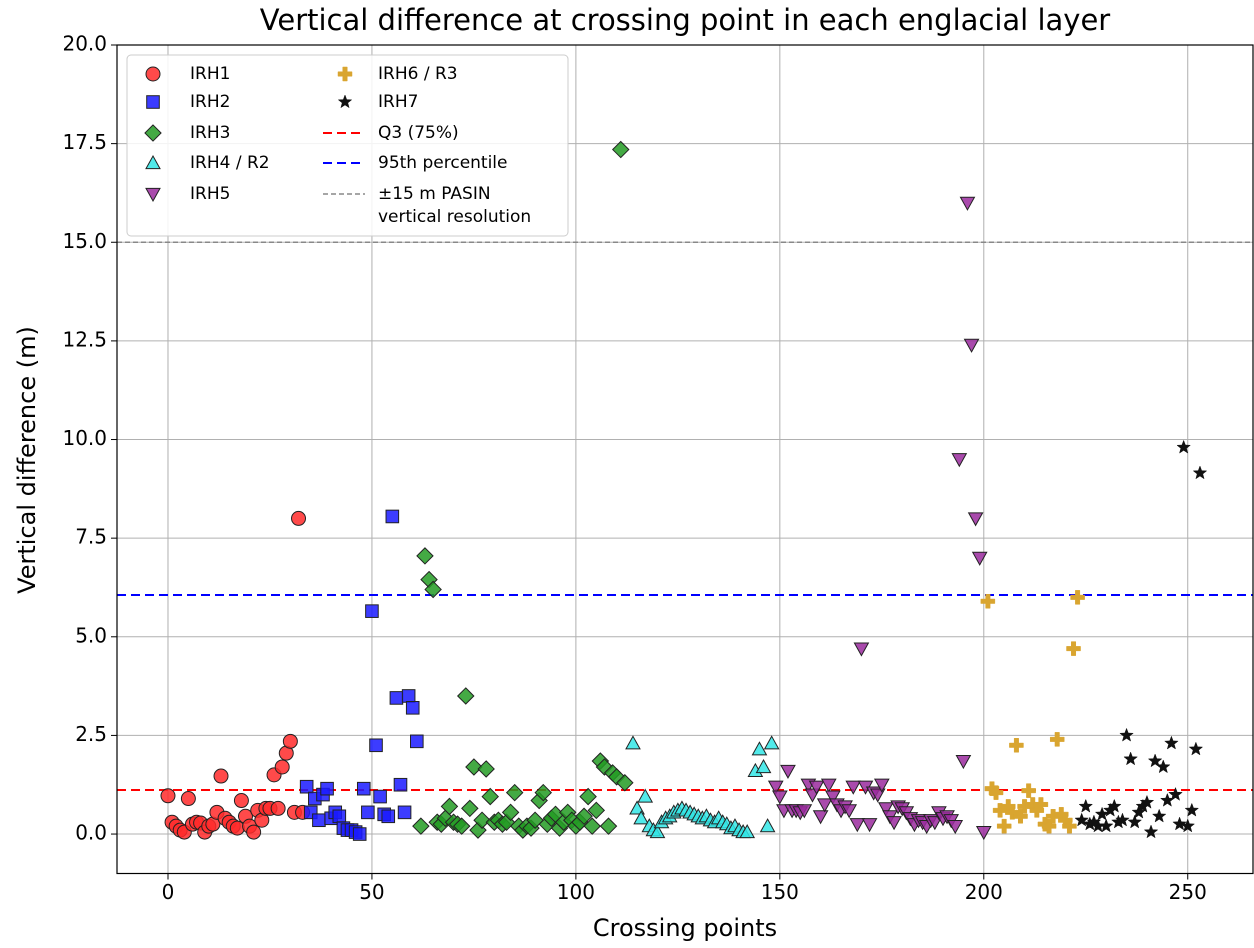 The width and height of the screenshot is (1254, 948). What do you see at coordinates (91, 537) in the screenshot?
I see `y-tick-label: 7.5` at bounding box center [91, 537].